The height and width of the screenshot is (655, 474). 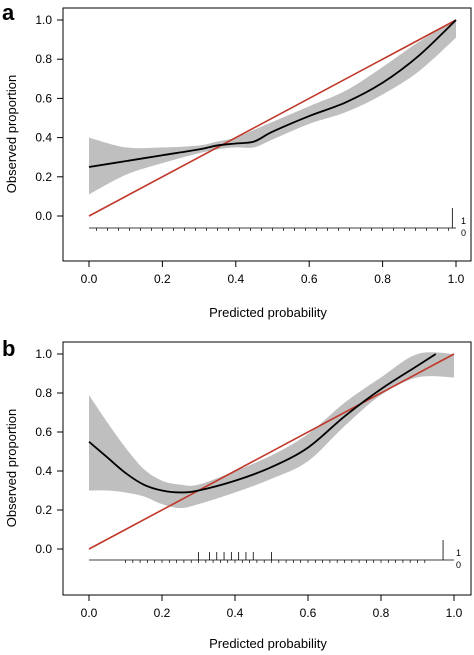 I want to click on y-tick-label-b-3: 0.6, so click(x=43, y=432).